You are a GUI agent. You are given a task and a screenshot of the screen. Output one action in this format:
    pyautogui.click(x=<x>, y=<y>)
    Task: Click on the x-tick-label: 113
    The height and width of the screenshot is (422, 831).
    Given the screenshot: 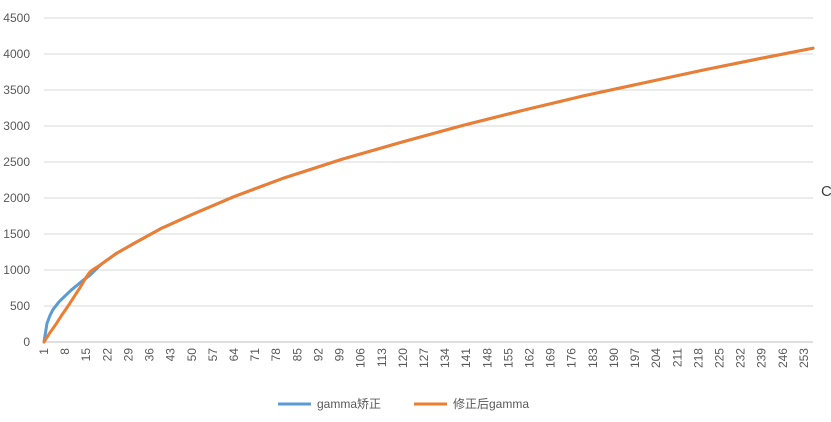 What is the action you would take?
    pyautogui.click(x=382, y=357)
    